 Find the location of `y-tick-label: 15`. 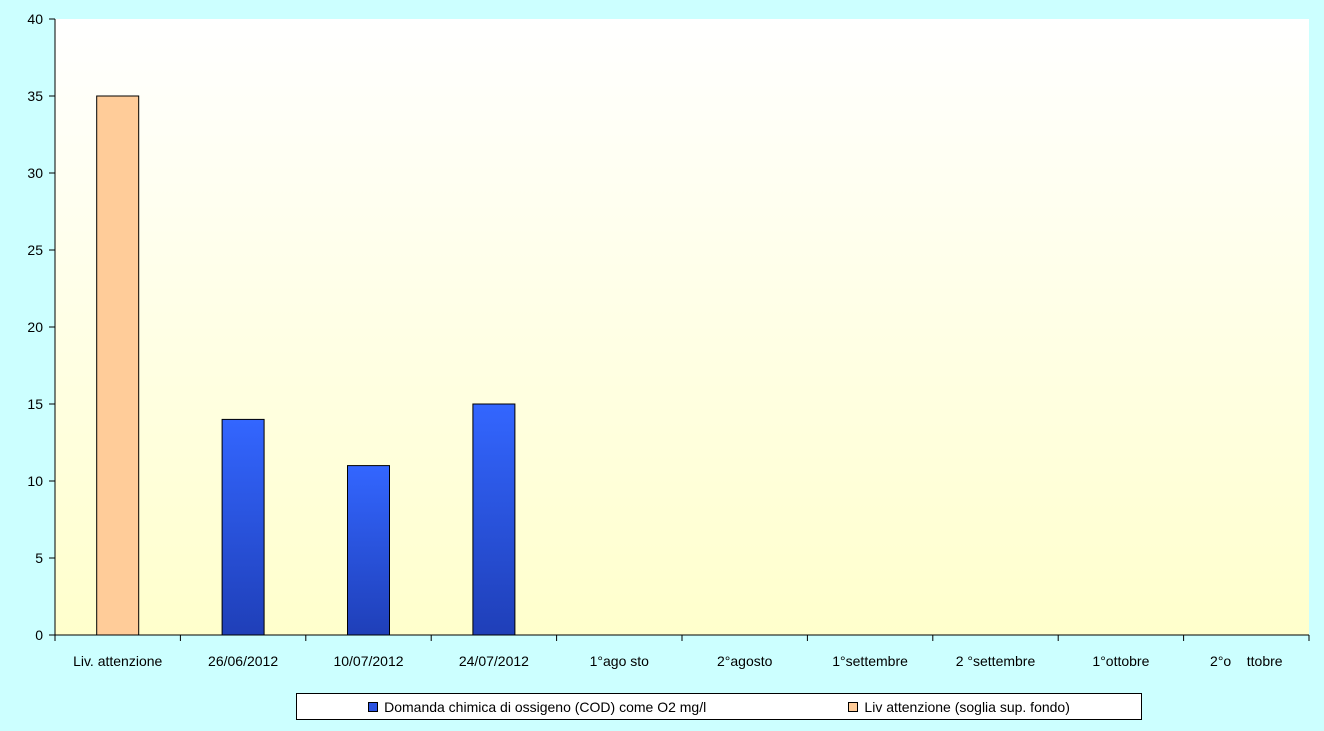

y-tick-label: 15 is located at coordinates (35, 404).